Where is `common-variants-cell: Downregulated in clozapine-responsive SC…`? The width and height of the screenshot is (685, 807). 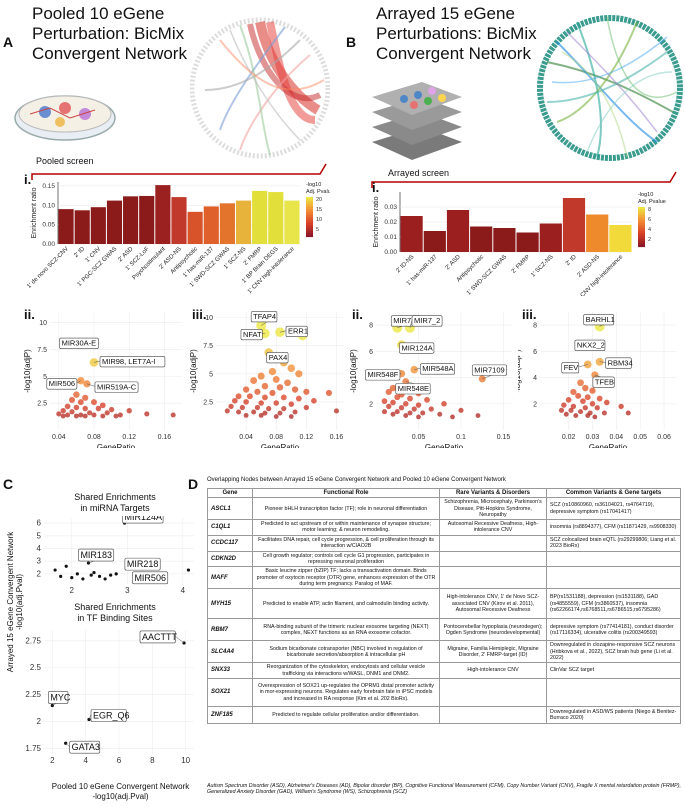 common-variants-cell: Downregulated in clozapine-responsive SC… is located at coordinates (613, 652).